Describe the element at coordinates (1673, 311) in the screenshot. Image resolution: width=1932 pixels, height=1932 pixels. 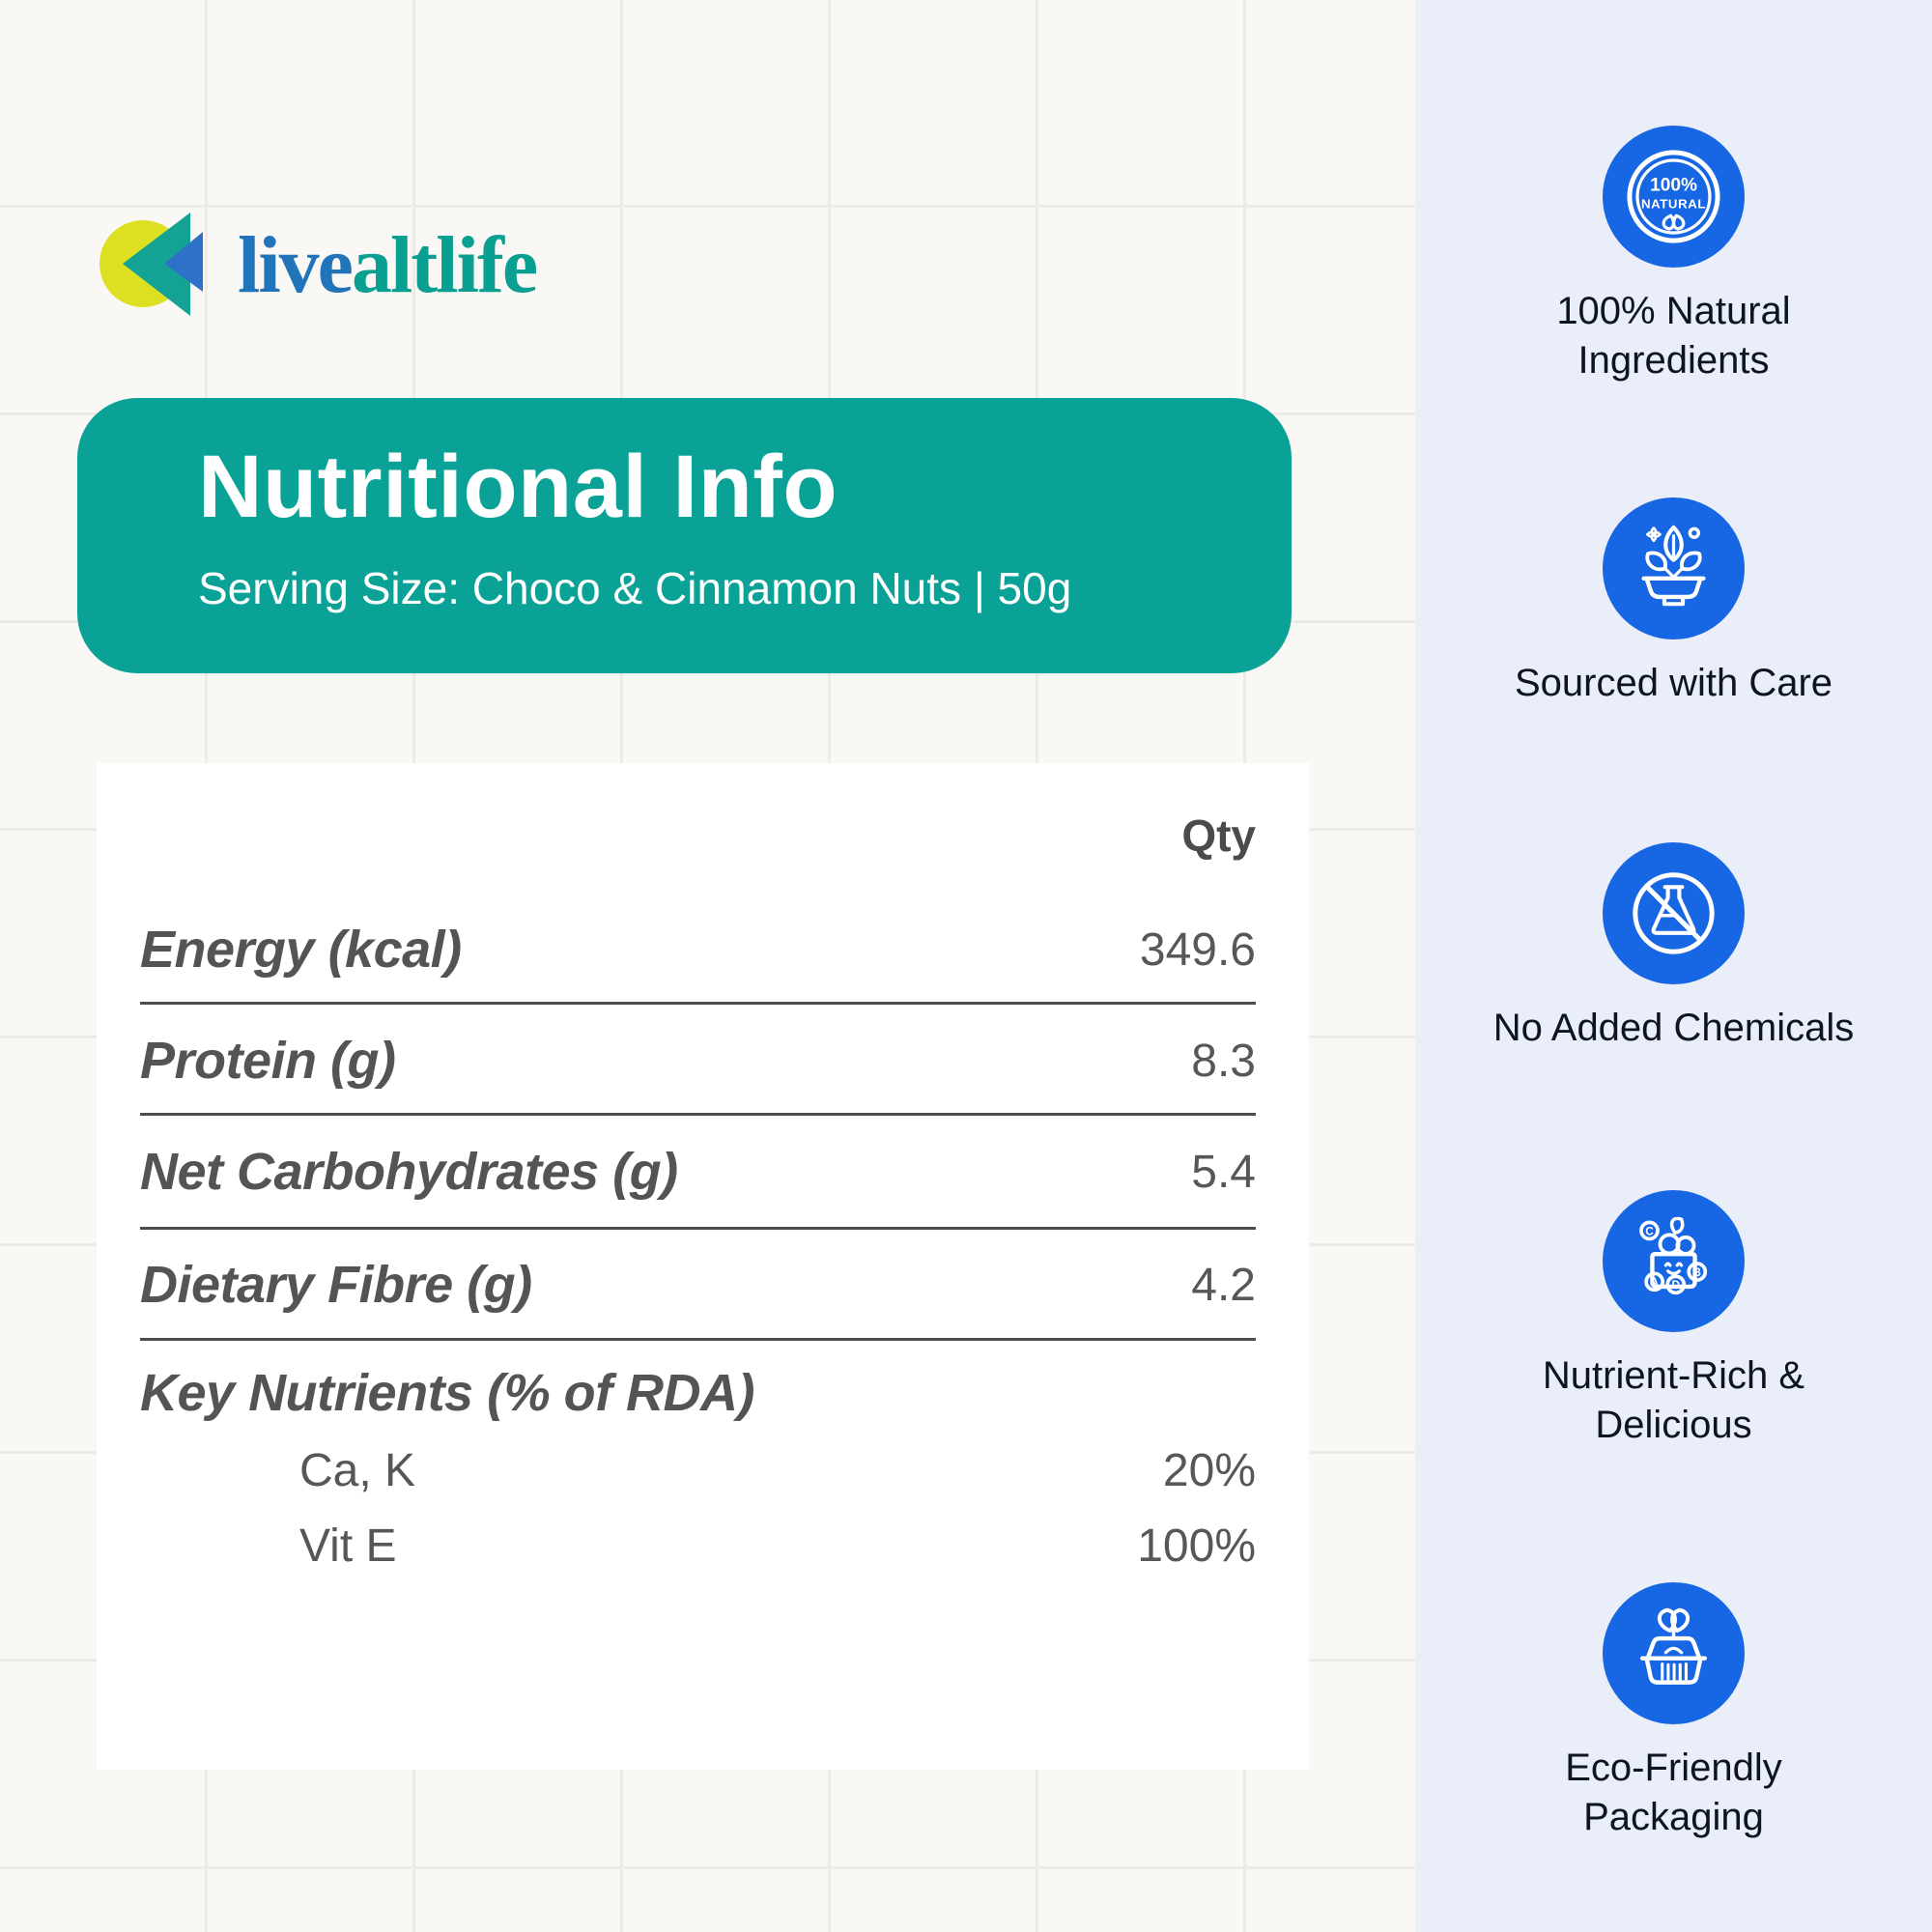
I see `feature-label-line: 100% Natural` at that location.